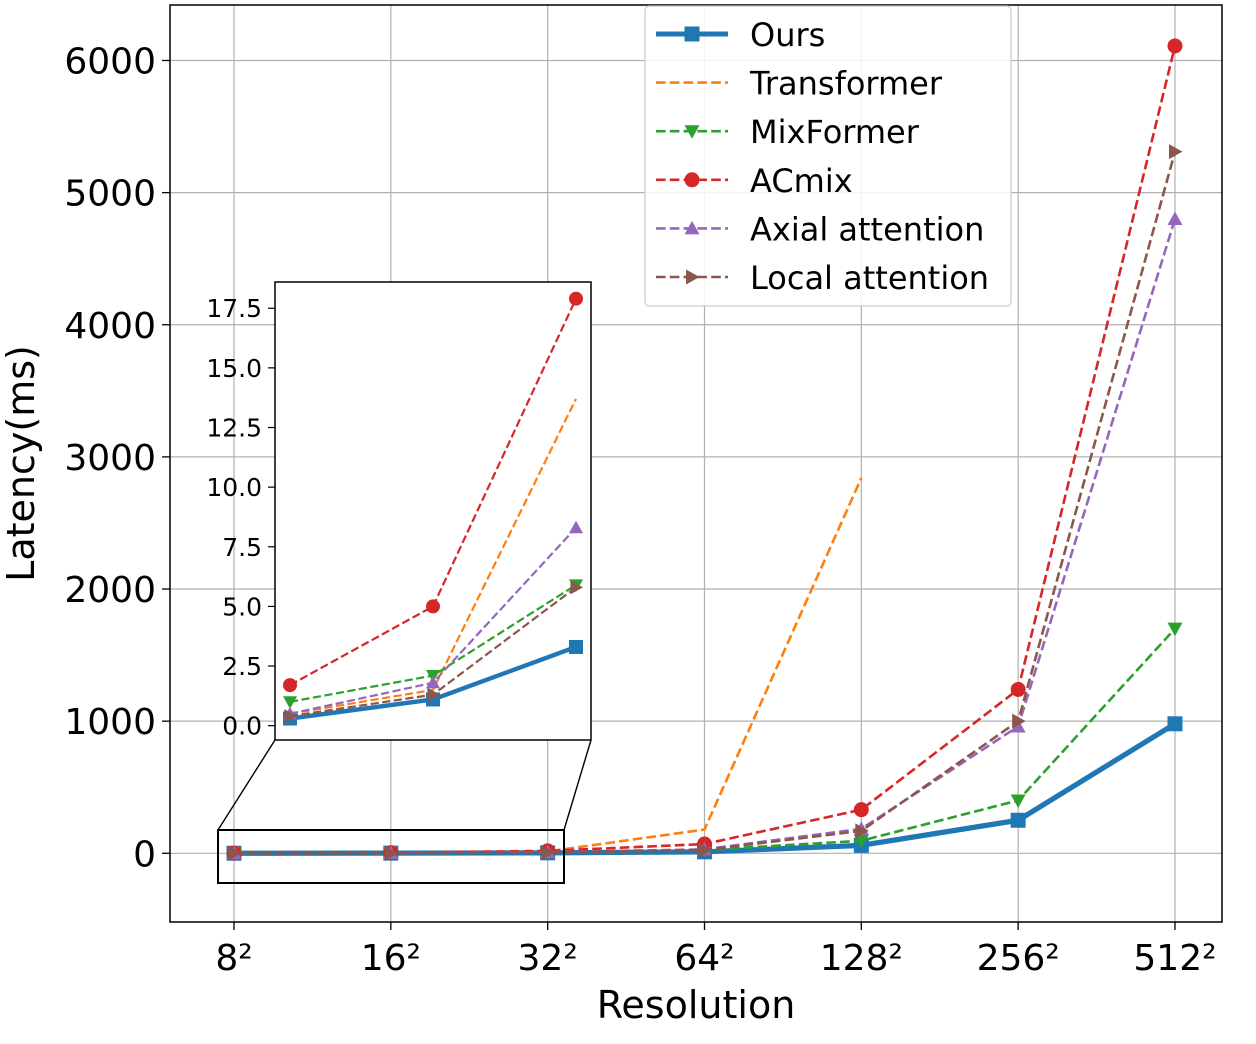 Image resolution: width=1256 pixels, height=1044 pixels. I want to click on legend-marker-acmix, so click(692, 180).